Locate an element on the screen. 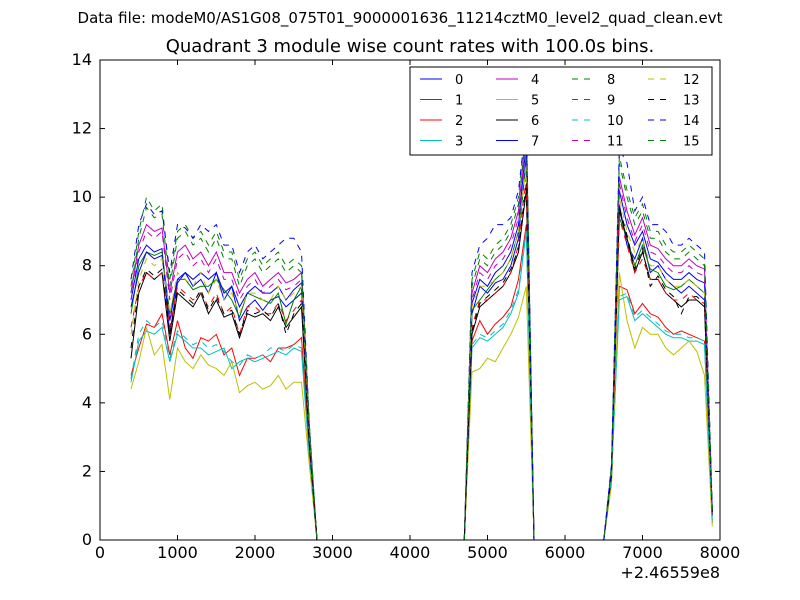 This screenshot has width=800, height=600. y-tick-label: 8 is located at coordinates (87, 265).